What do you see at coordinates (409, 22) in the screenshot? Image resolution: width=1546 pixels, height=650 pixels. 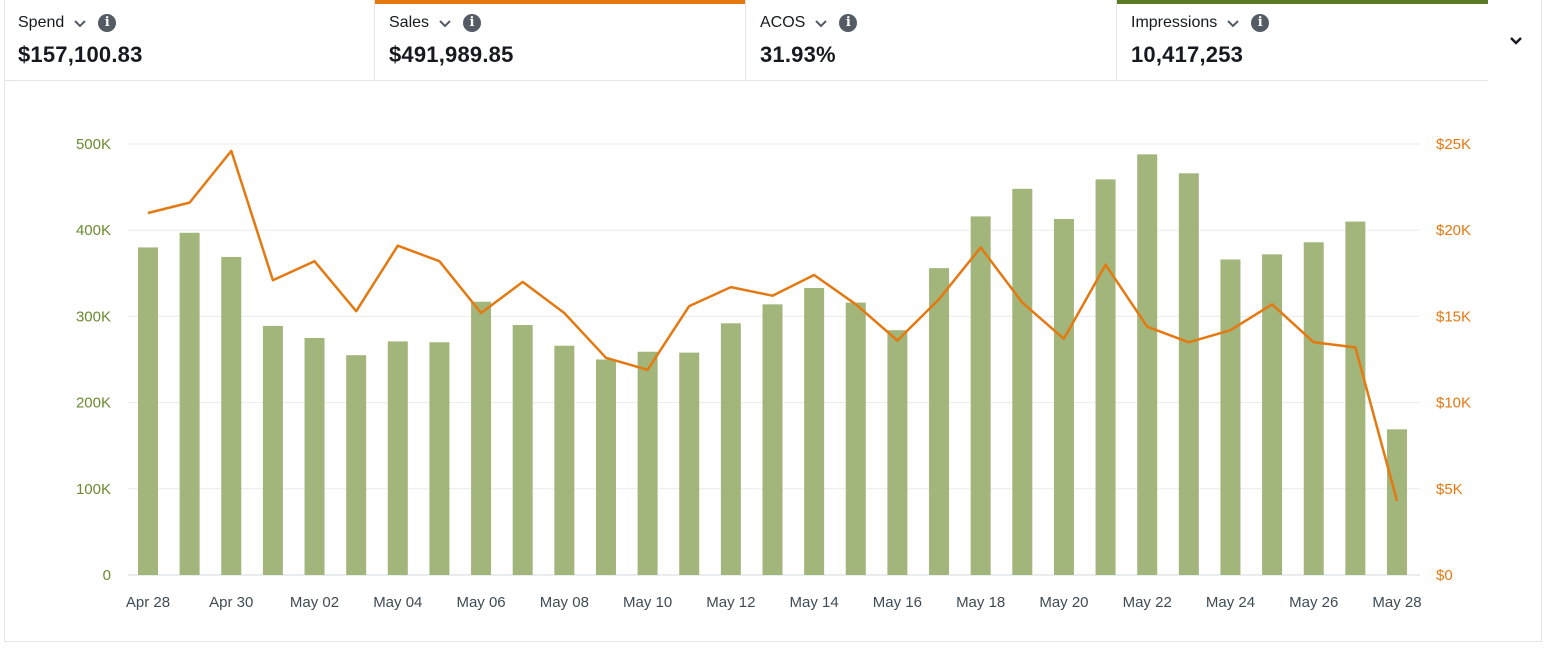 I see `metric-label: Sales` at bounding box center [409, 22].